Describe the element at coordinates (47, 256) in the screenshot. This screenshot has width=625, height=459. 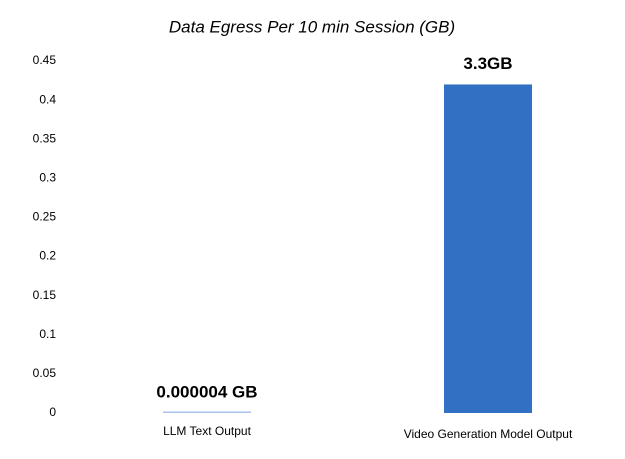
I see `y-tick-label: 0.2` at that location.